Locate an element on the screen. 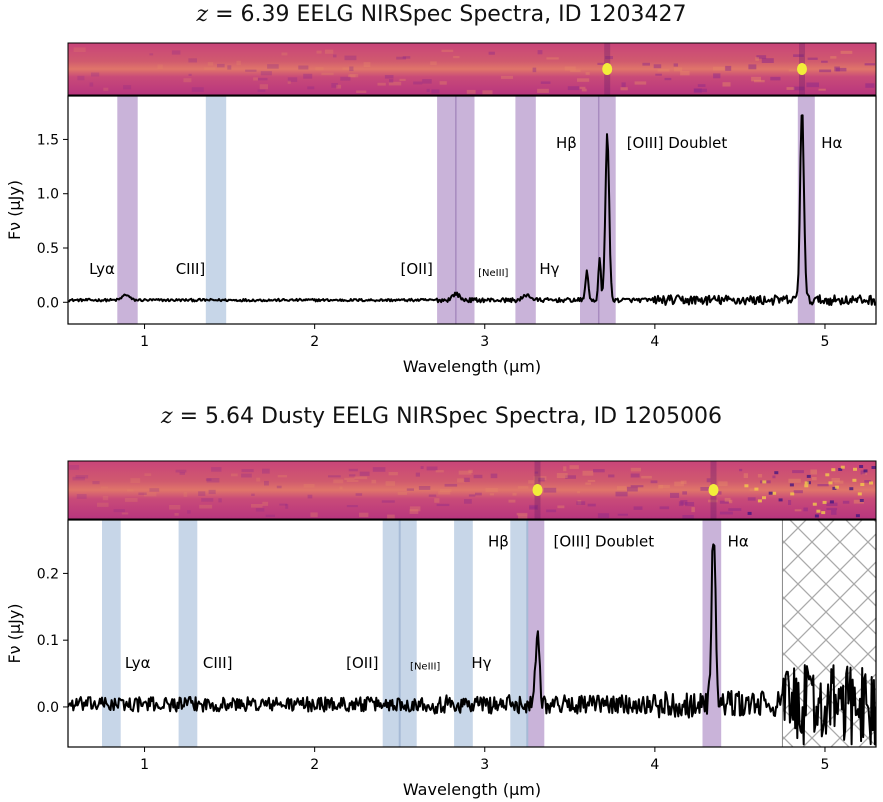 The image size is (883, 802). strip-frame is located at coordinates (472, 69).